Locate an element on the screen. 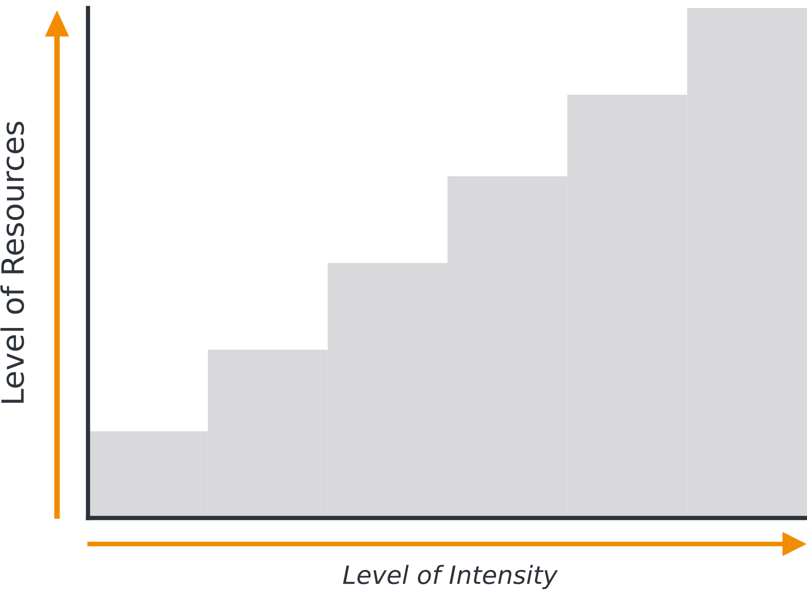  x-axis-title: Level of Intensity is located at coordinates (450, 577).